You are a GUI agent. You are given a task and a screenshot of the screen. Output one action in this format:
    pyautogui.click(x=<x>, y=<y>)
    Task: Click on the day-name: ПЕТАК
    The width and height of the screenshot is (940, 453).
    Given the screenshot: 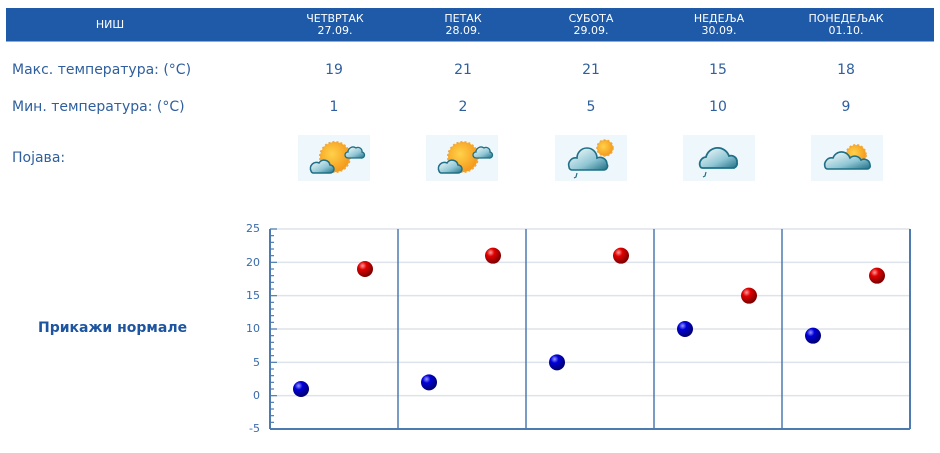 What is the action you would take?
    pyautogui.click(x=463, y=18)
    